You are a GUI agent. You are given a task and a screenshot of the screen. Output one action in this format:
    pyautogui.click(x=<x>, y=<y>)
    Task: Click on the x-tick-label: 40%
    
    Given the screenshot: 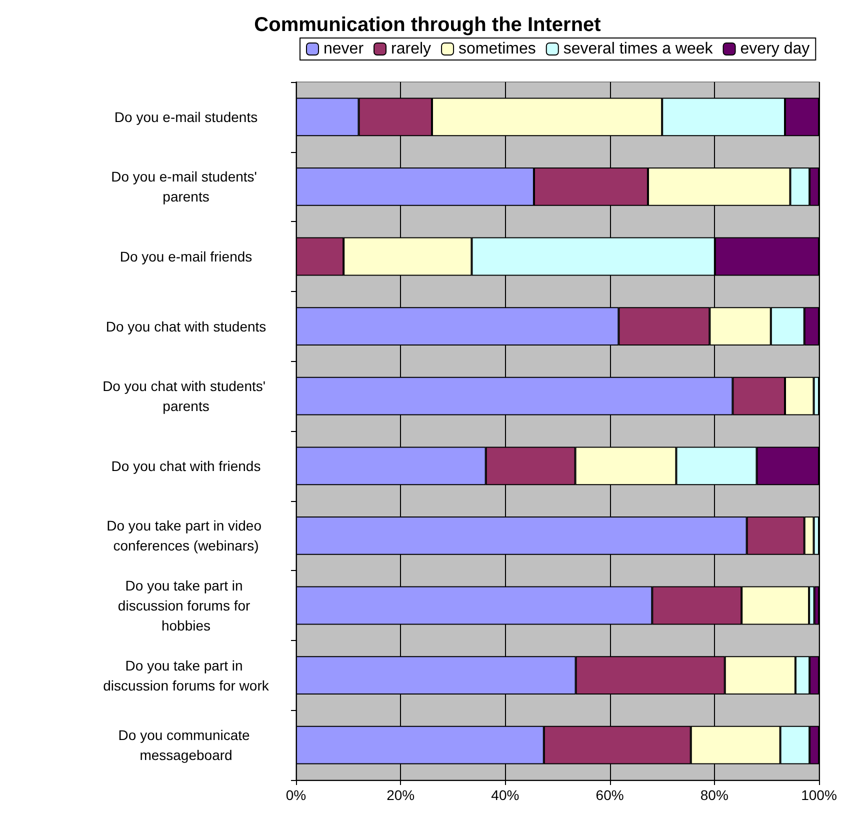 What is the action you would take?
    pyautogui.click(x=505, y=795)
    